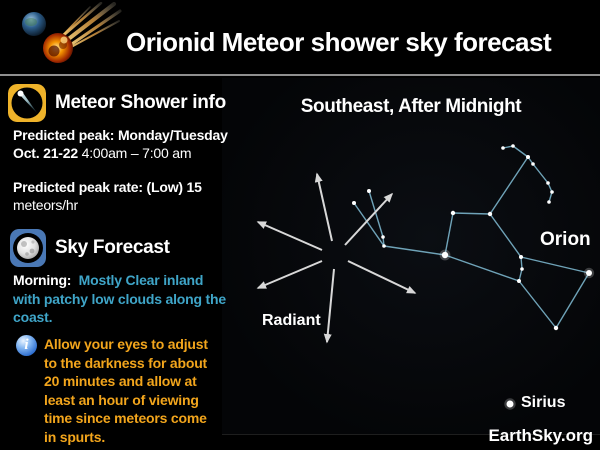  What do you see at coordinates (107, 187) in the screenshot?
I see `peak-rate-line: Predicted peak rate: (Low) 15` at bounding box center [107, 187].